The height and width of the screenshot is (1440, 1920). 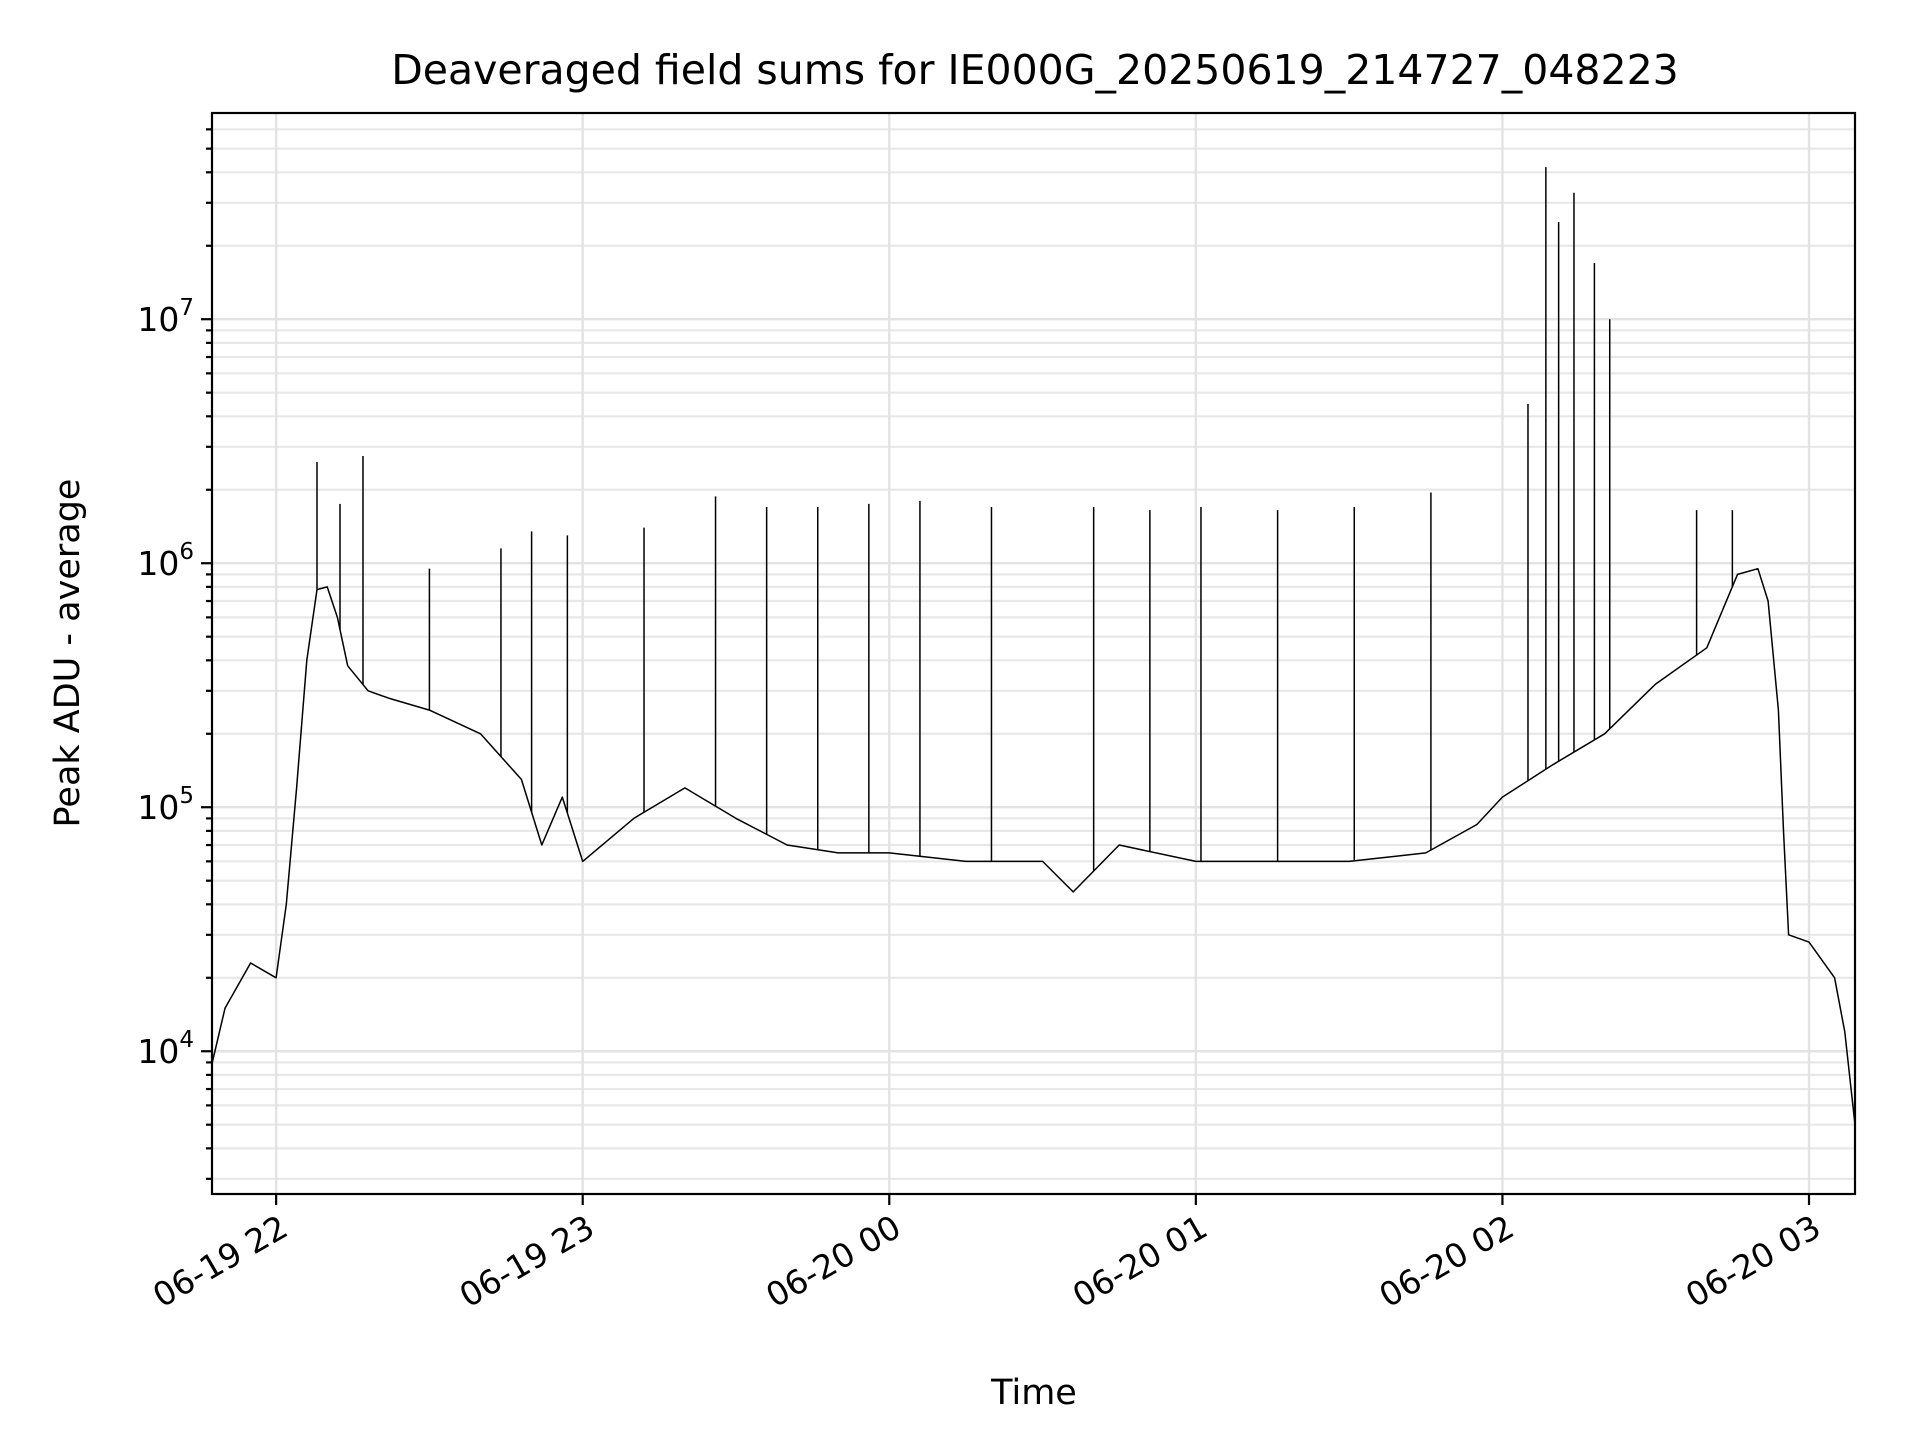 I want to click on y-tick-label: 10⁵, so click(x=165, y=805).